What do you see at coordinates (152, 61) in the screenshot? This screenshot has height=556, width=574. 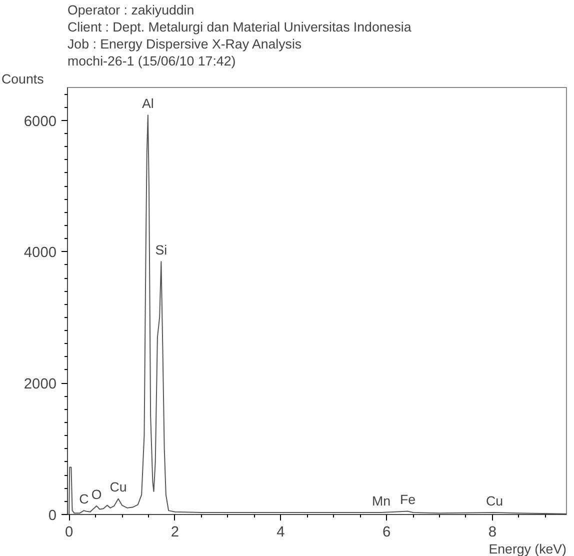 I see `text: mochi-26-1 (15/06/10 17:42)` at bounding box center [152, 61].